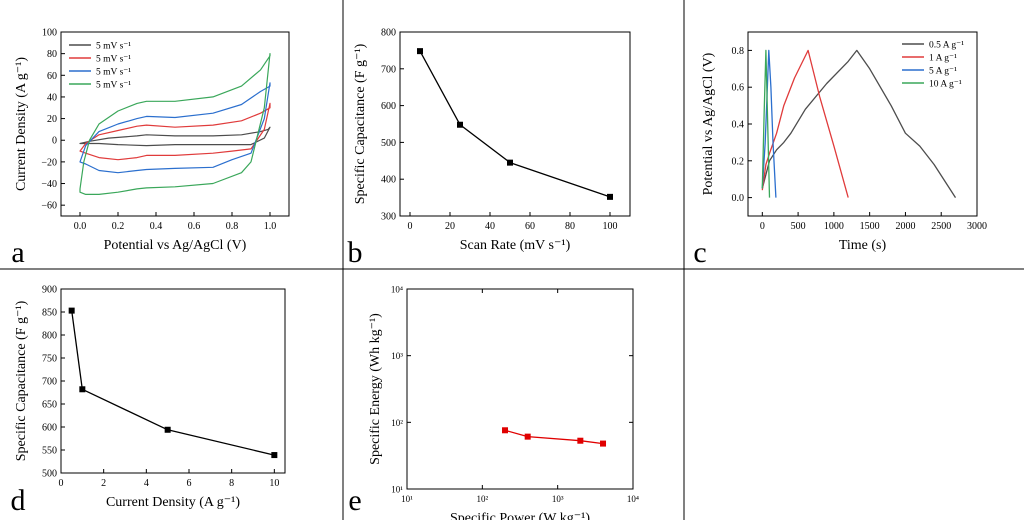 The width and height of the screenshot is (1024, 520). What do you see at coordinates (54, 141) in the screenshot?
I see `y-tick-label: 0` at bounding box center [54, 141].